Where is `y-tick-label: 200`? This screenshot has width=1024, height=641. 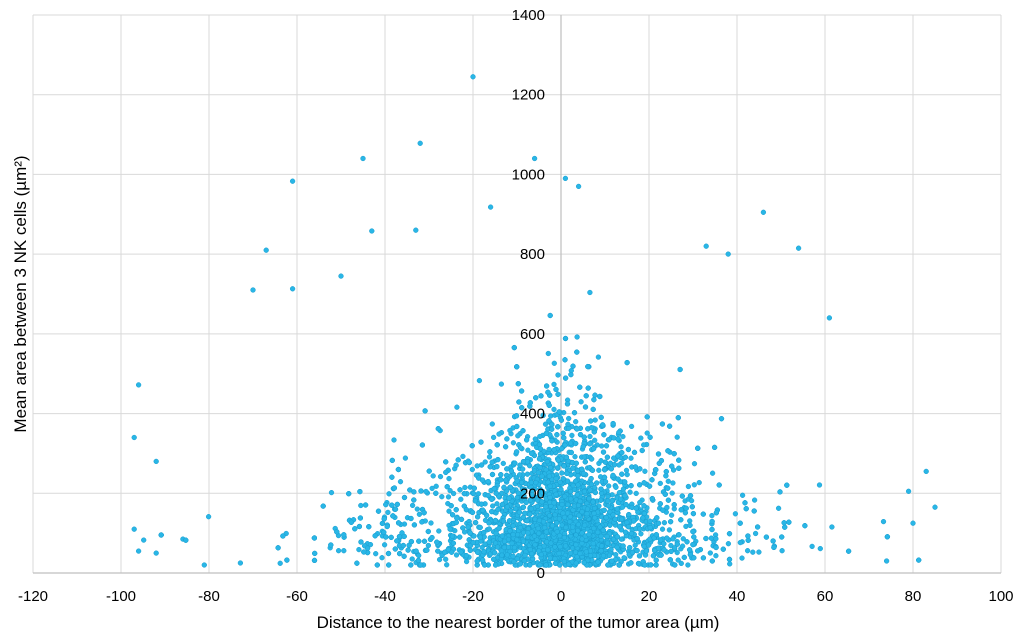
y-tick-label: 200 is located at coordinates (532, 493).